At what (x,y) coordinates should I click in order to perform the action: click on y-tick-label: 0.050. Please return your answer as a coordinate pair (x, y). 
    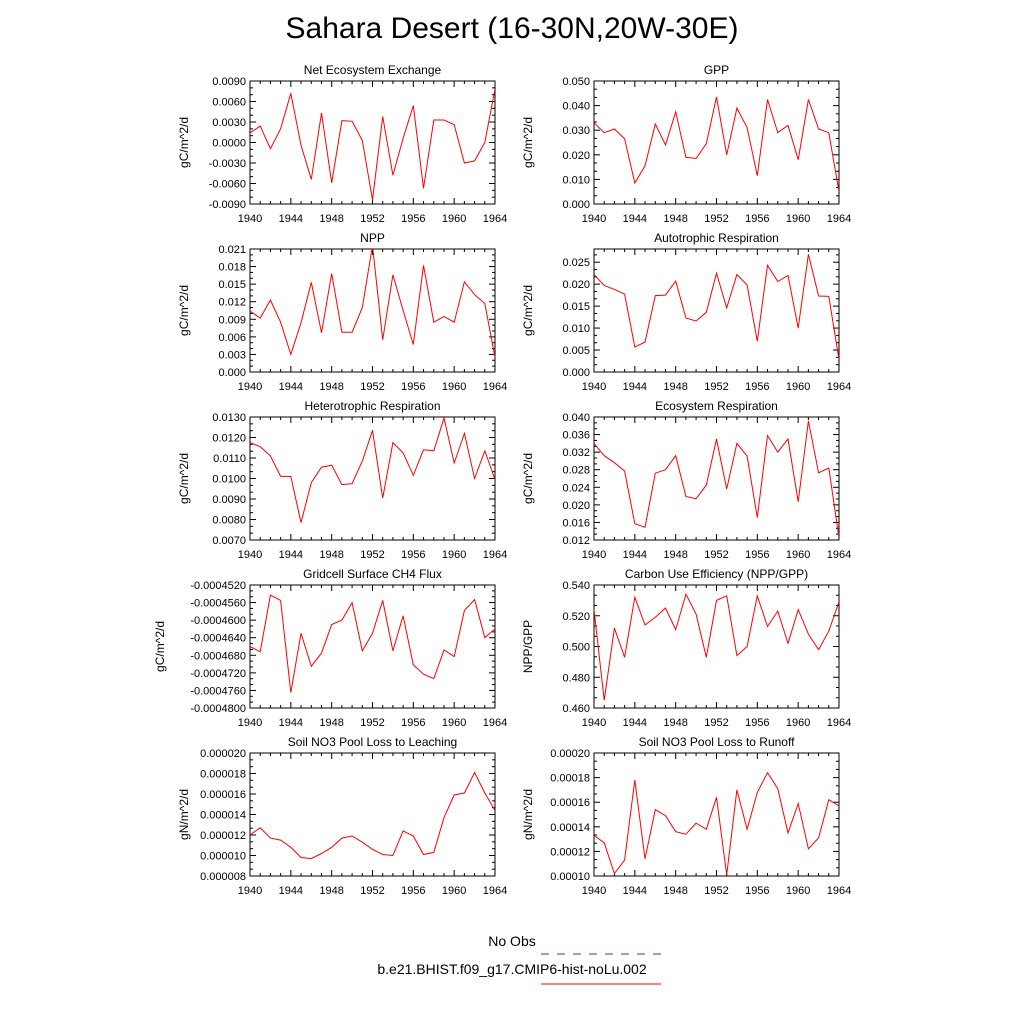
    Looking at the image, I should click on (576, 82).